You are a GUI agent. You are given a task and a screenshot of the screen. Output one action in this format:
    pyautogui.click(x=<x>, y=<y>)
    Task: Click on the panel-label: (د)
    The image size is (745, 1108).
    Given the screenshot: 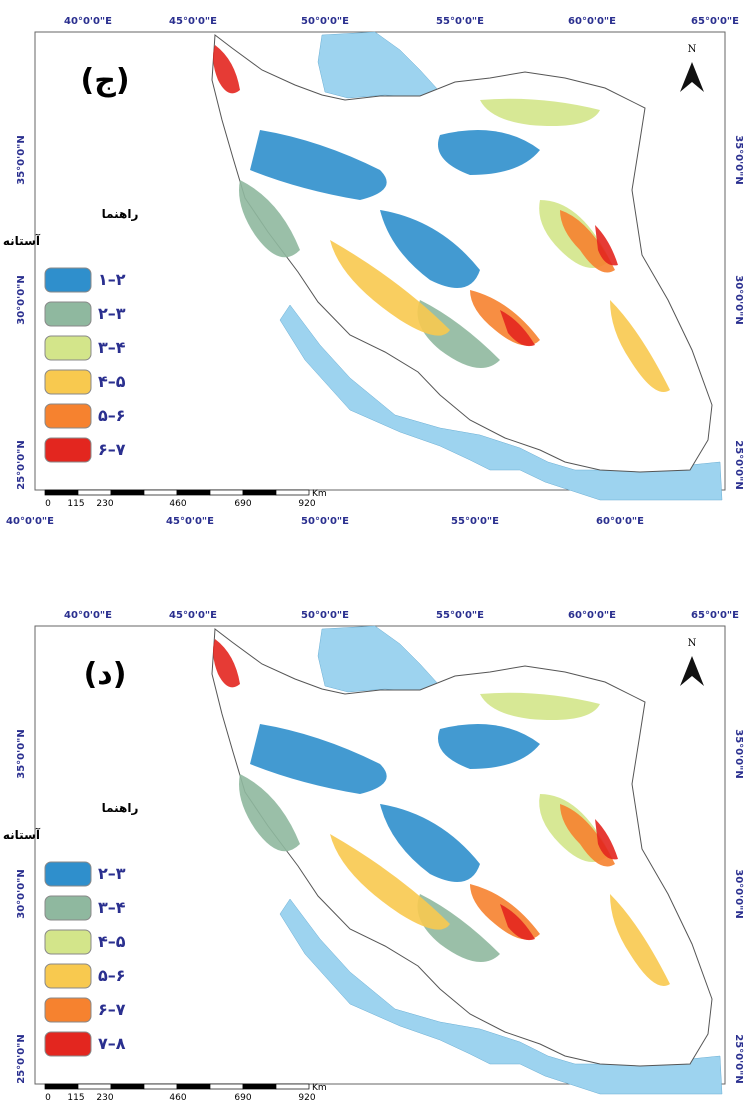 What is the action you would take?
    pyautogui.click(x=105, y=674)
    